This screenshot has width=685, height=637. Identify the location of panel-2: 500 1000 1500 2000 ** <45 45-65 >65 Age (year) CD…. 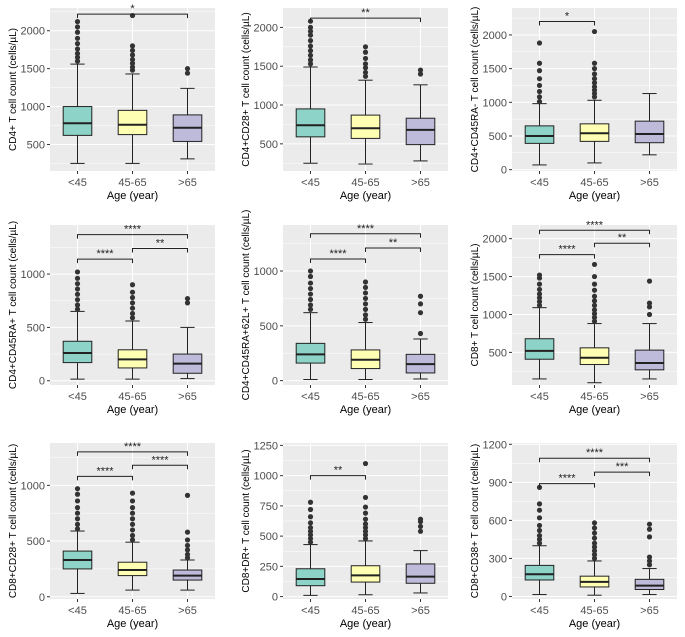
(344, 104).